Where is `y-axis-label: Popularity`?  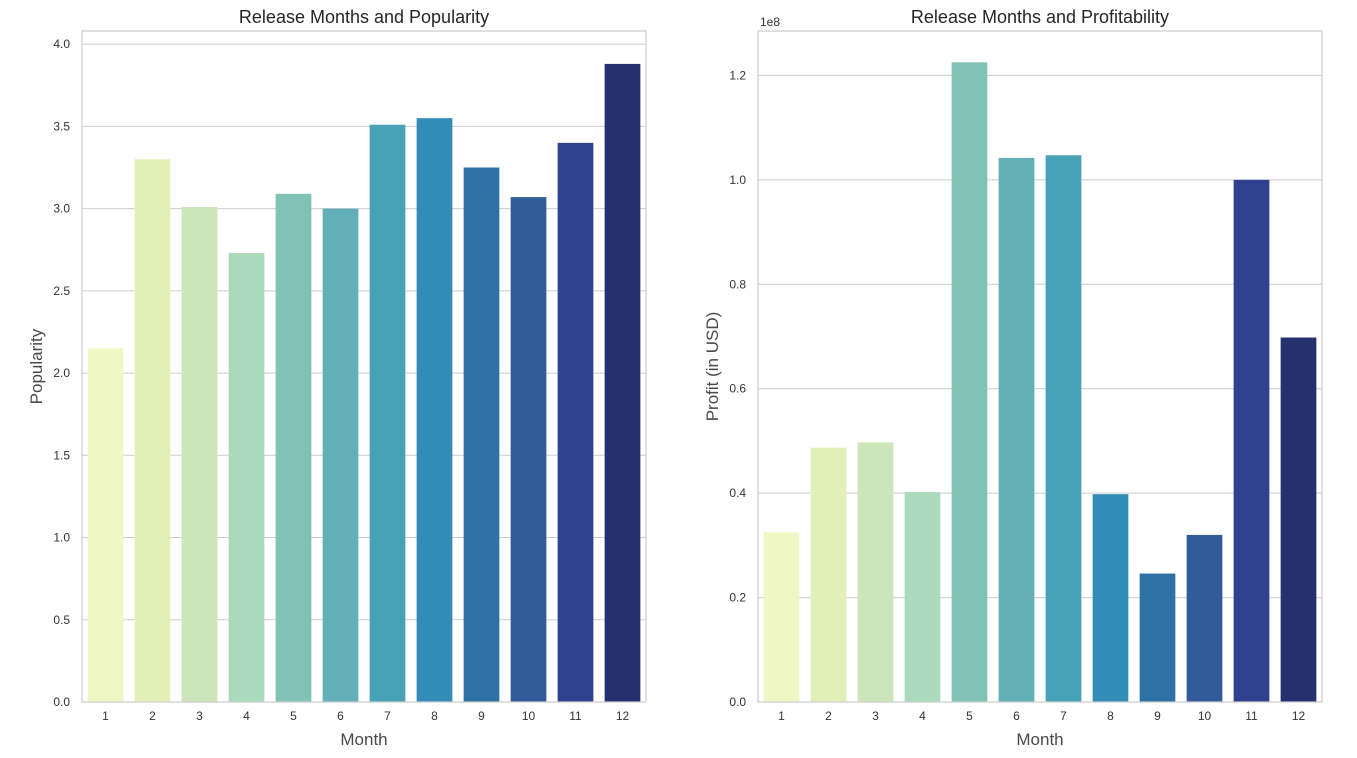
y-axis-label: Popularity is located at coordinates (36, 366).